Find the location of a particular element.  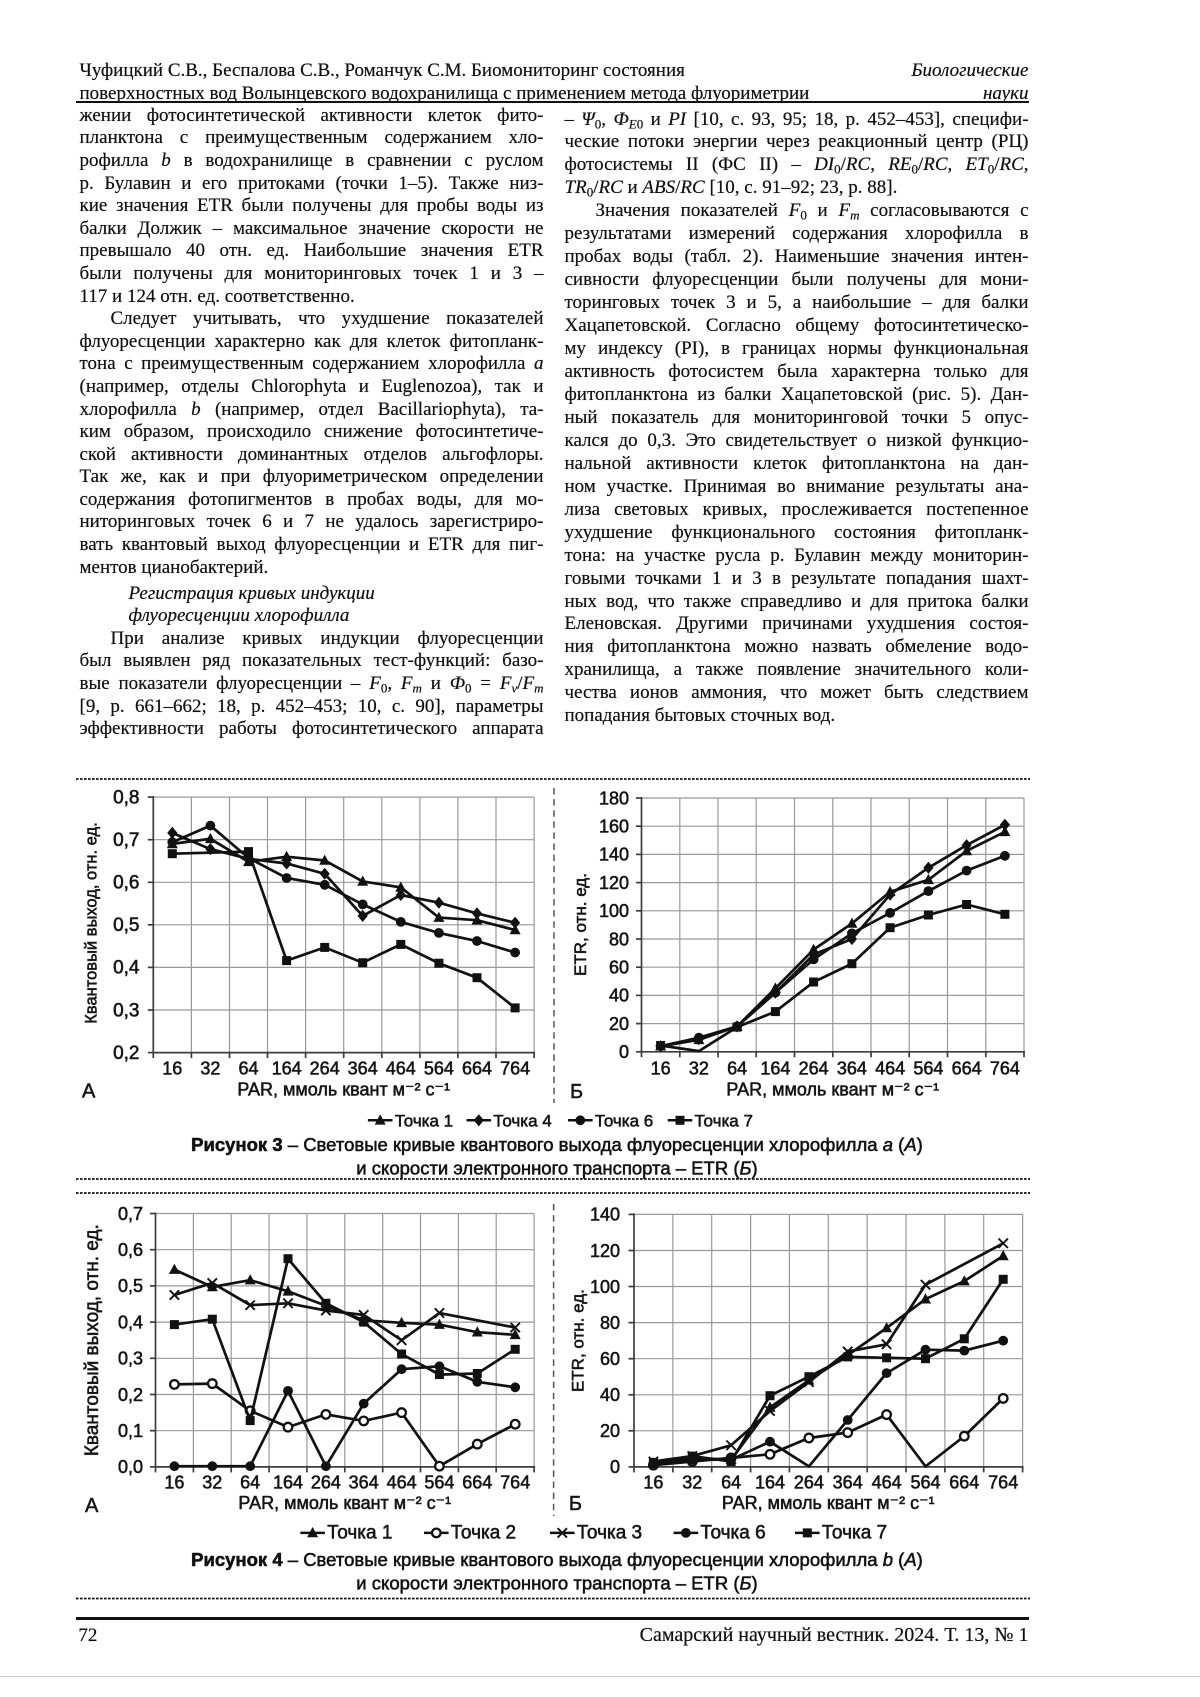

svg-text: Точка 4 is located at coordinates (522, 1120).